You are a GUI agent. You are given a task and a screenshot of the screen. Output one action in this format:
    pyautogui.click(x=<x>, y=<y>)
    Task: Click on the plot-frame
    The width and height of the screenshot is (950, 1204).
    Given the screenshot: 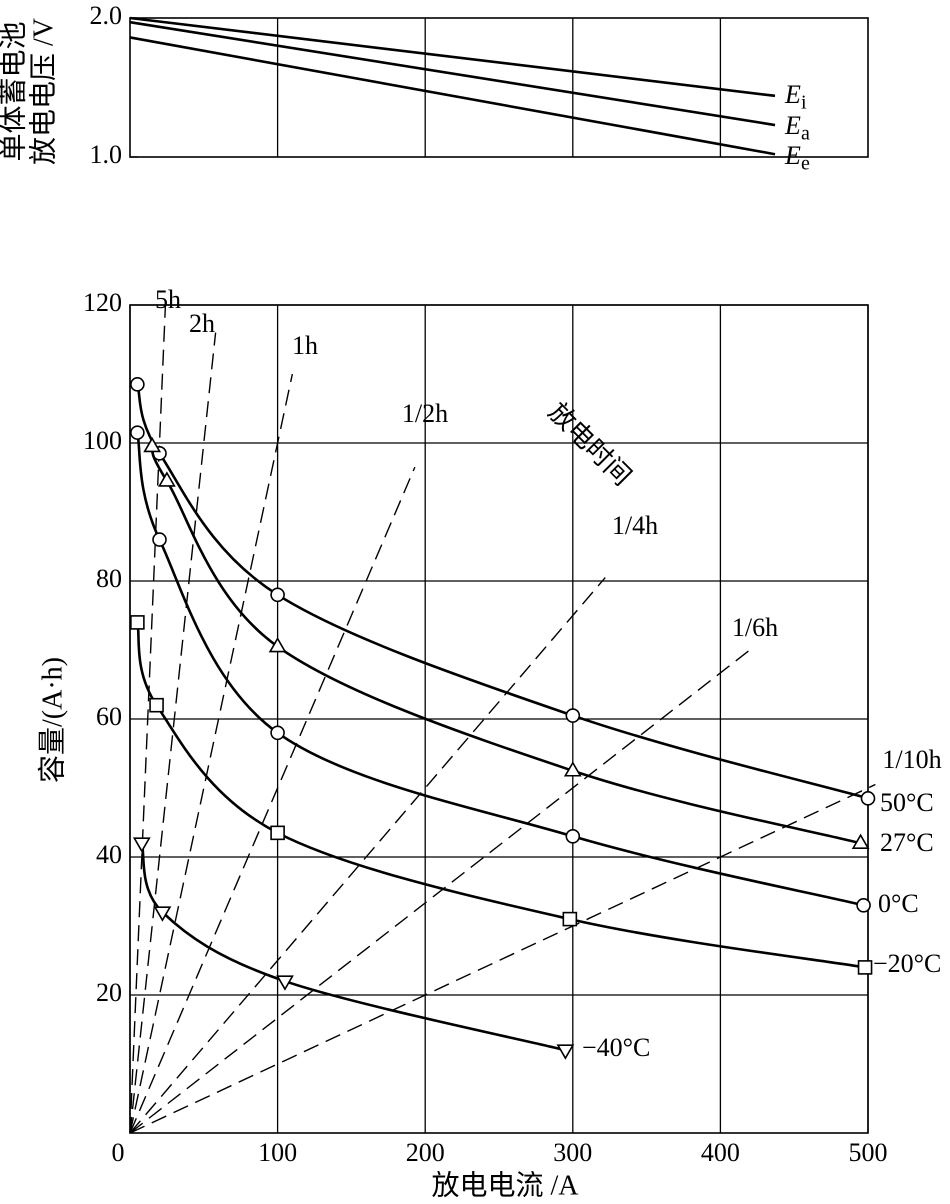 What is the action you would take?
    pyautogui.click(x=499, y=87)
    